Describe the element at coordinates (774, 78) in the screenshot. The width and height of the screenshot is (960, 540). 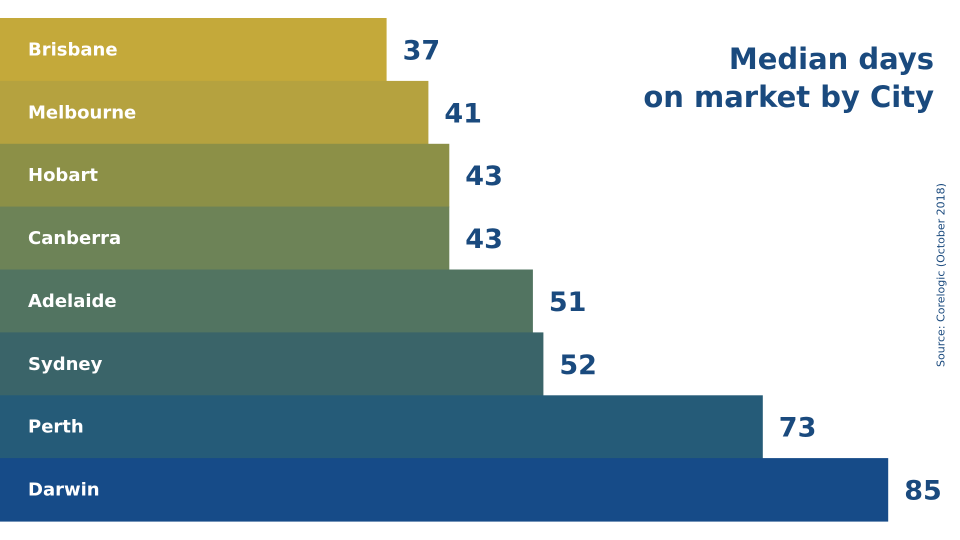
I see `chart-title: Median days on market by City` at that location.